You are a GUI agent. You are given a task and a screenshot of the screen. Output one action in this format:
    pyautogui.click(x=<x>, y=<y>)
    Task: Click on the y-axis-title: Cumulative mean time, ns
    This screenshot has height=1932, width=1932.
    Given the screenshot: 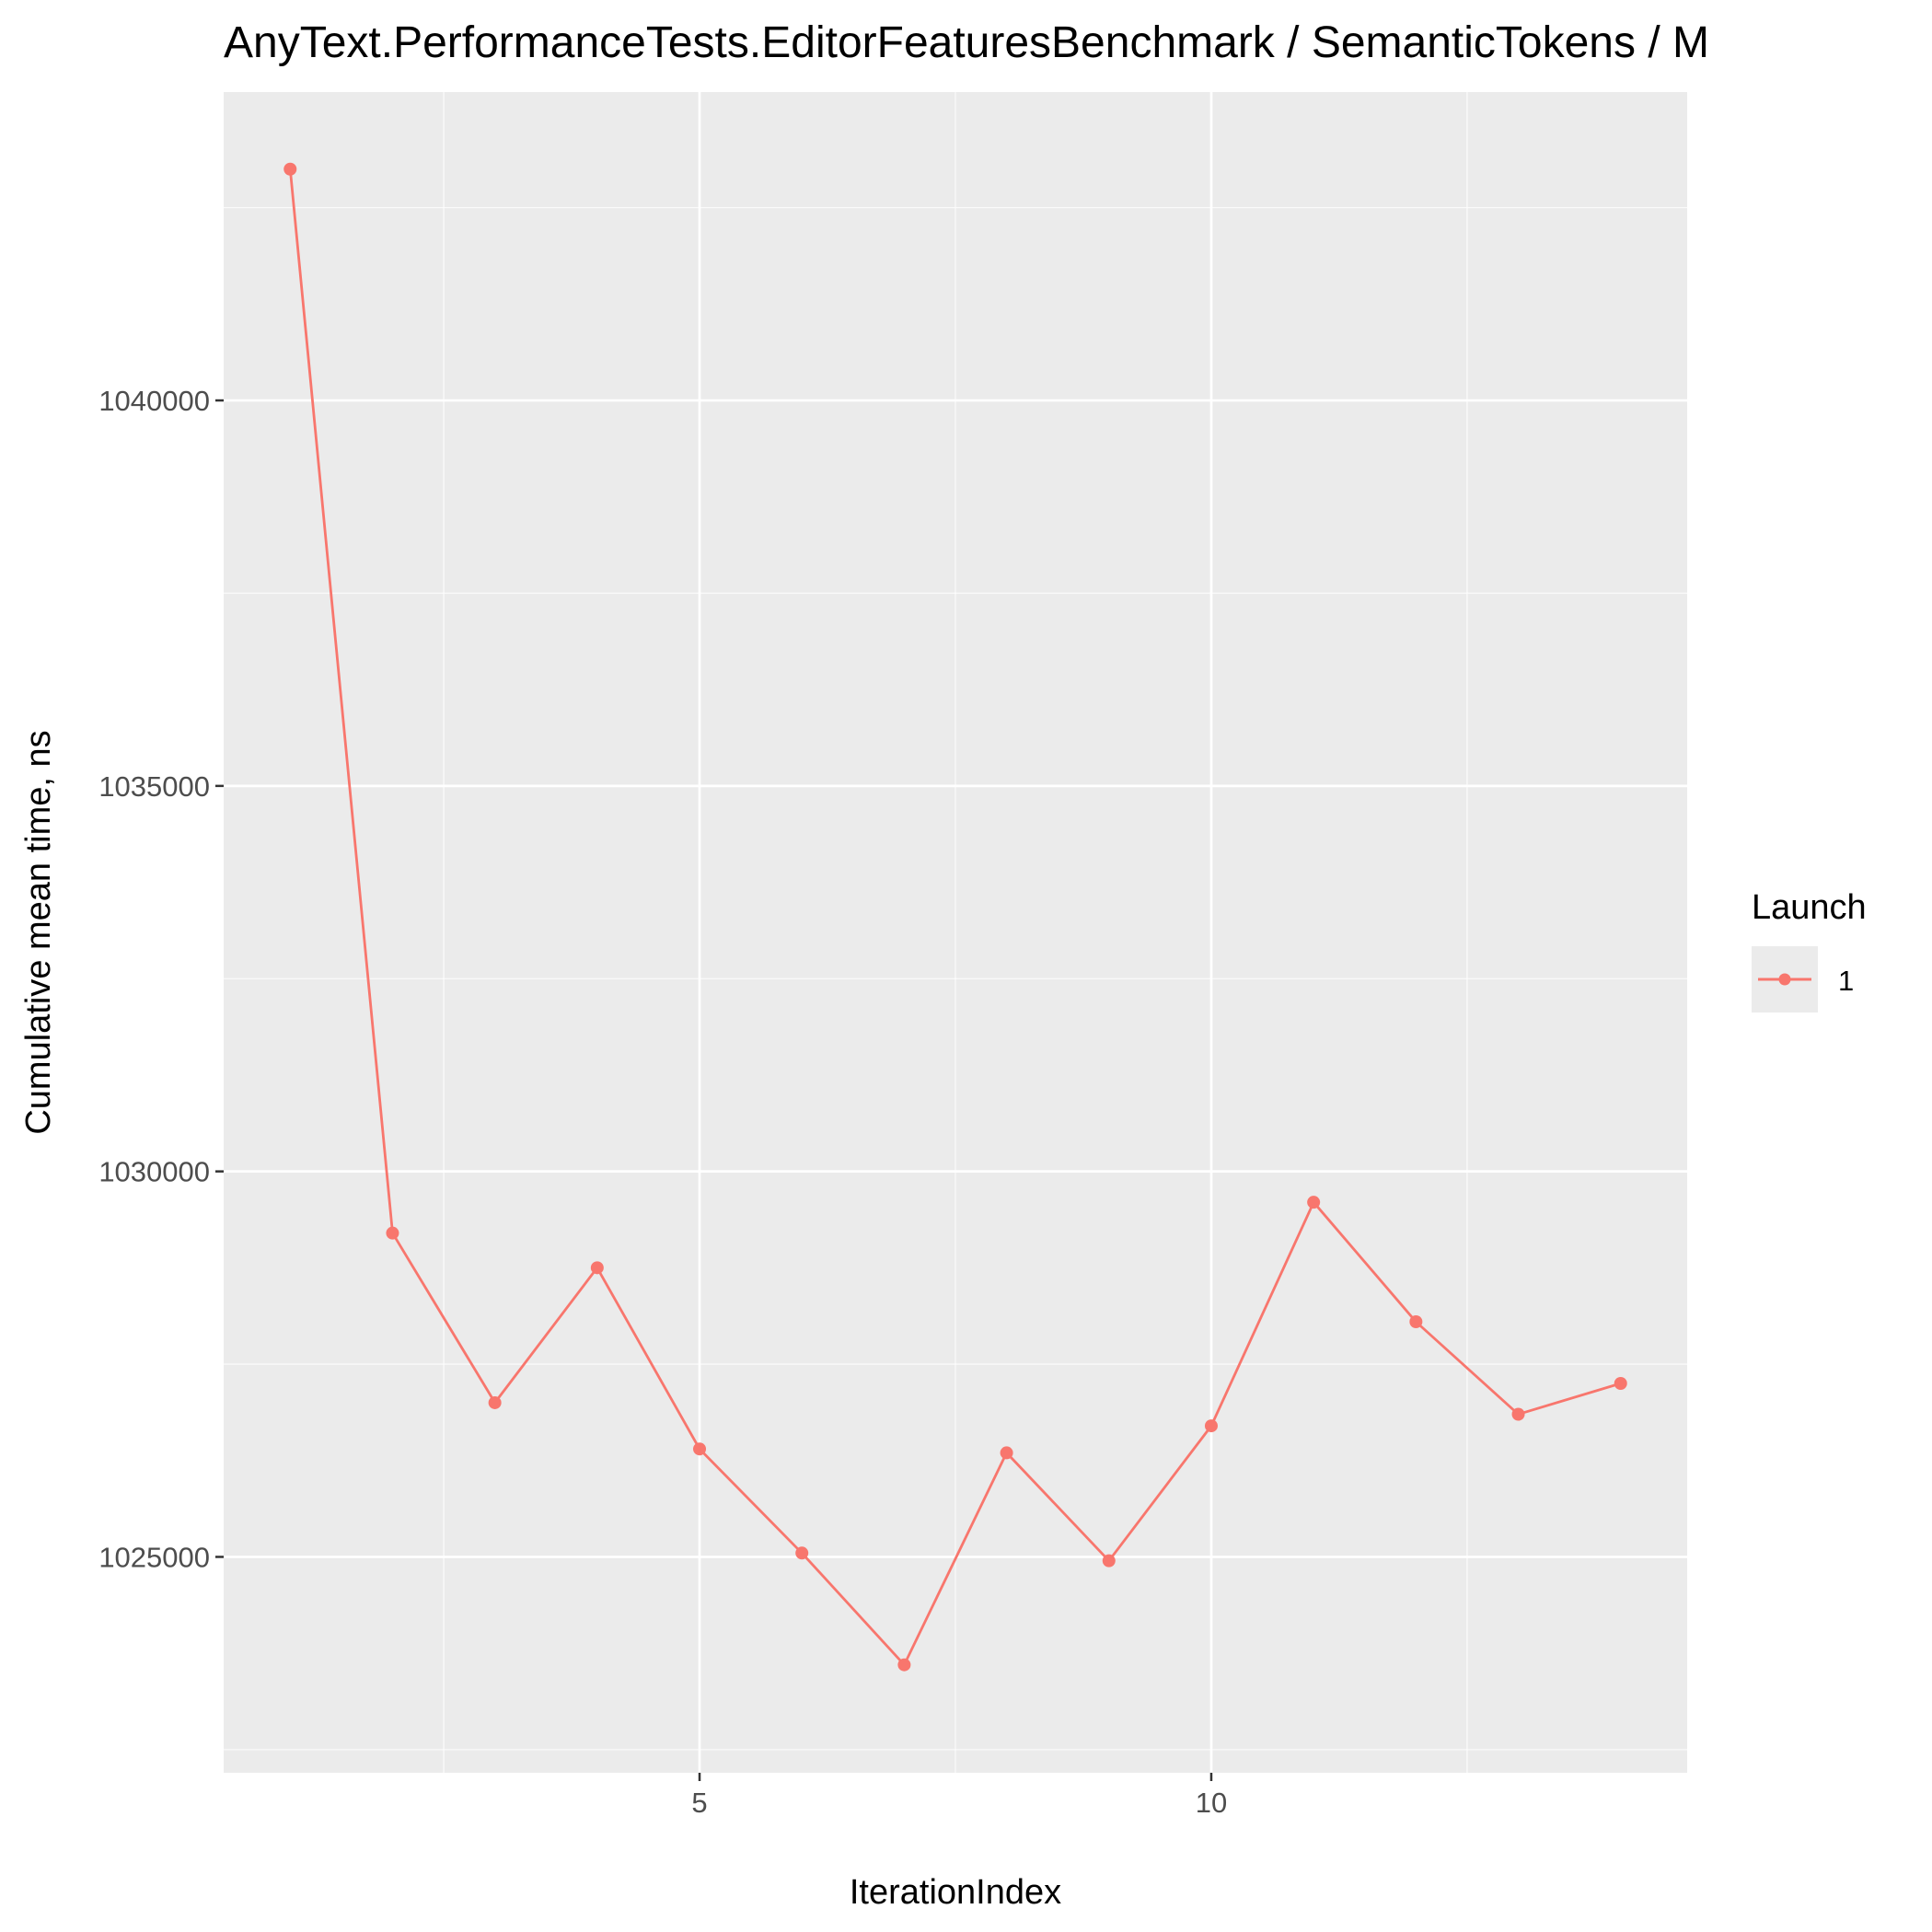 What is the action you would take?
    pyautogui.click(x=38, y=932)
    